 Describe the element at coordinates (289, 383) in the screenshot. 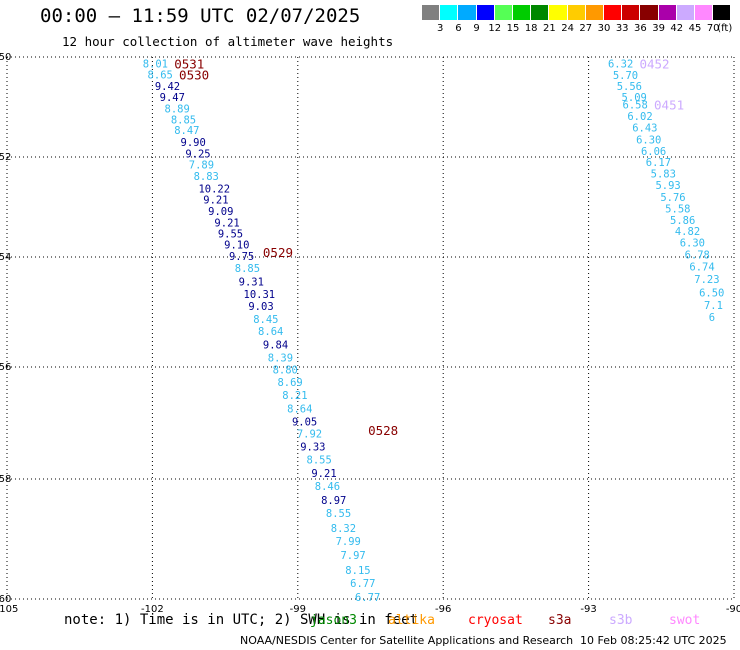

I see `wave-height-value: 8.69` at that location.